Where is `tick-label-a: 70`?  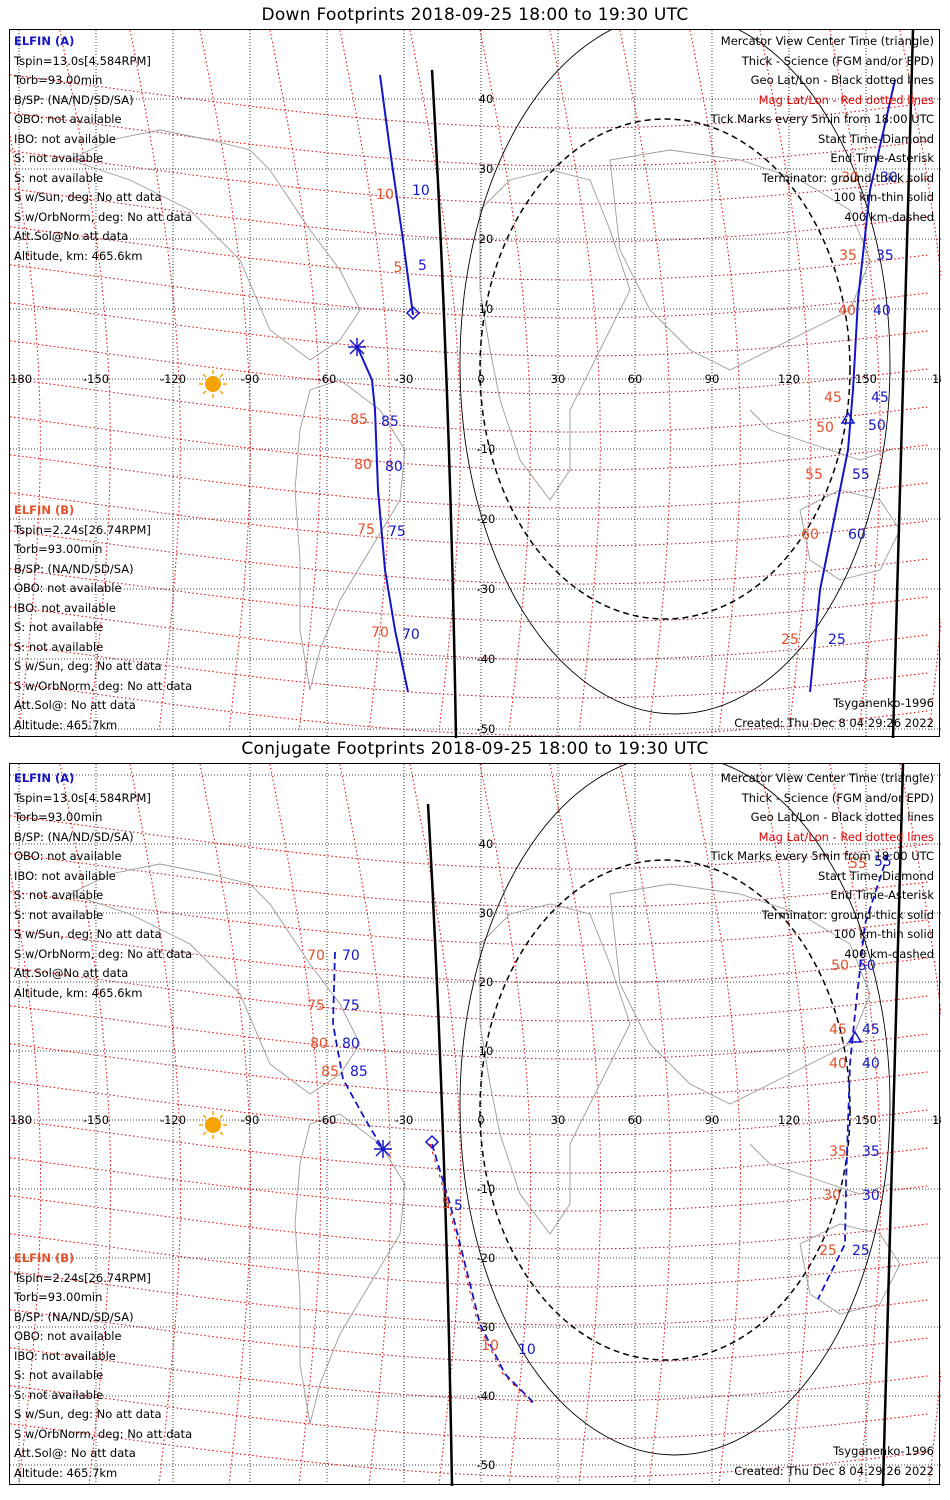
tick-label-a: 70 is located at coordinates (411, 635).